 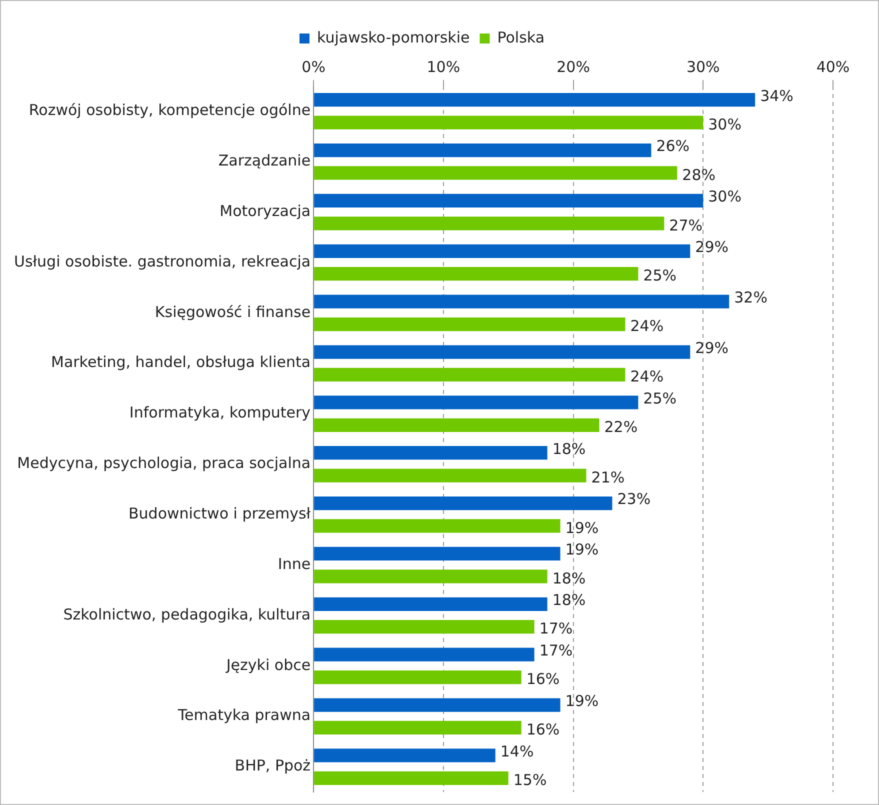 What do you see at coordinates (521, 37) in the screenshot?
I see `legend-label: Polska` at bounding box center [521, 37].